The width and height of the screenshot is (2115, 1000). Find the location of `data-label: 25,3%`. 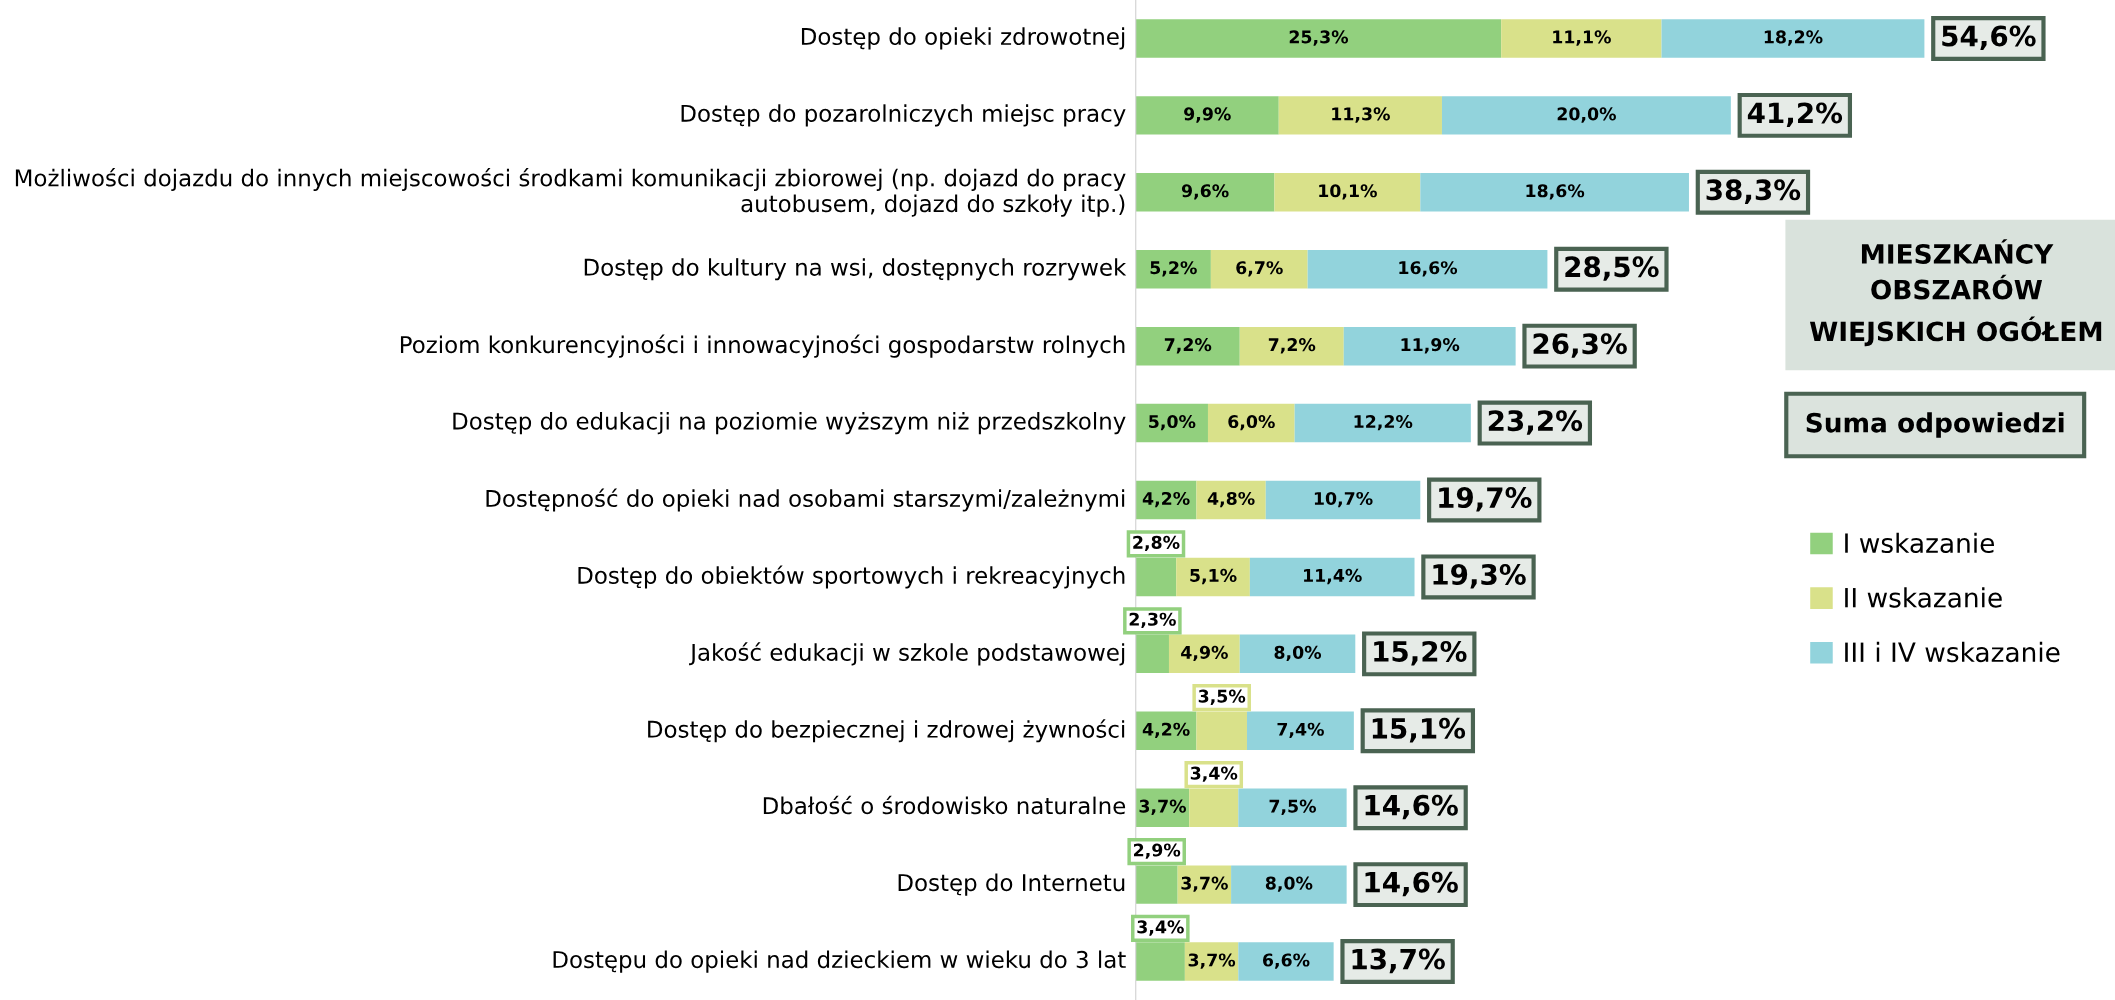

data-label: 25,3% is located at coordinates (1319, 38).